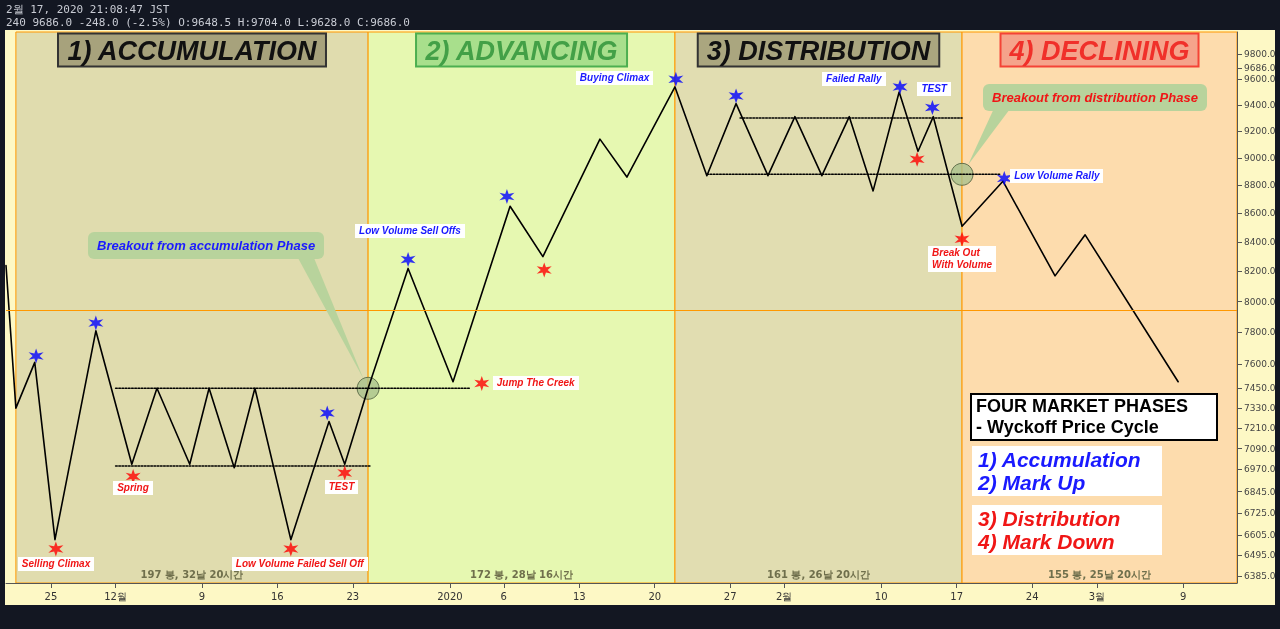  Describe the element at coordinates (1260, 576) in the screenshot. I see `y-tick-label: 6385.0` at that location.